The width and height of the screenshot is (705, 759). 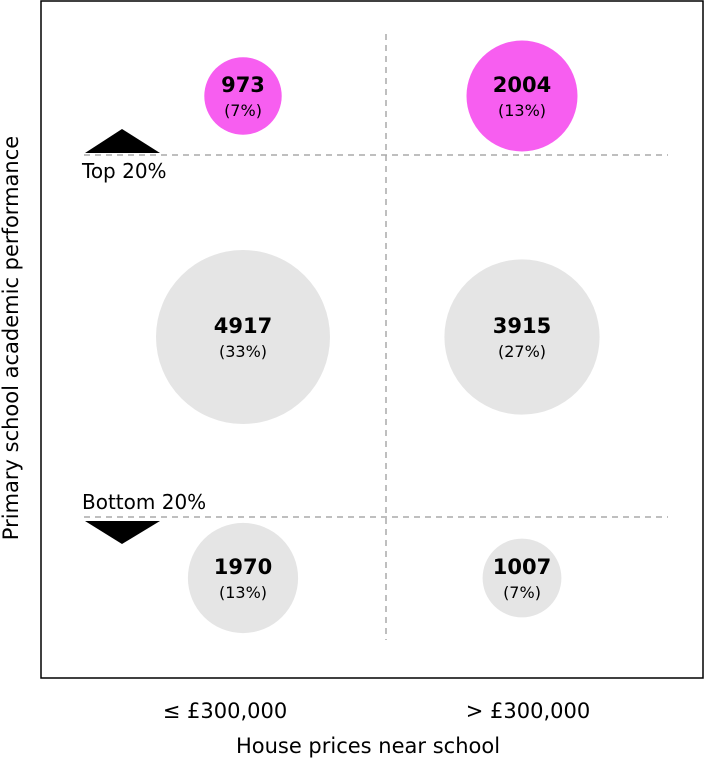 What do you see at coordinates (522, 85) in the screenshot?
I see `bubble-value-label: 2004` at bounding box center [522, 85].